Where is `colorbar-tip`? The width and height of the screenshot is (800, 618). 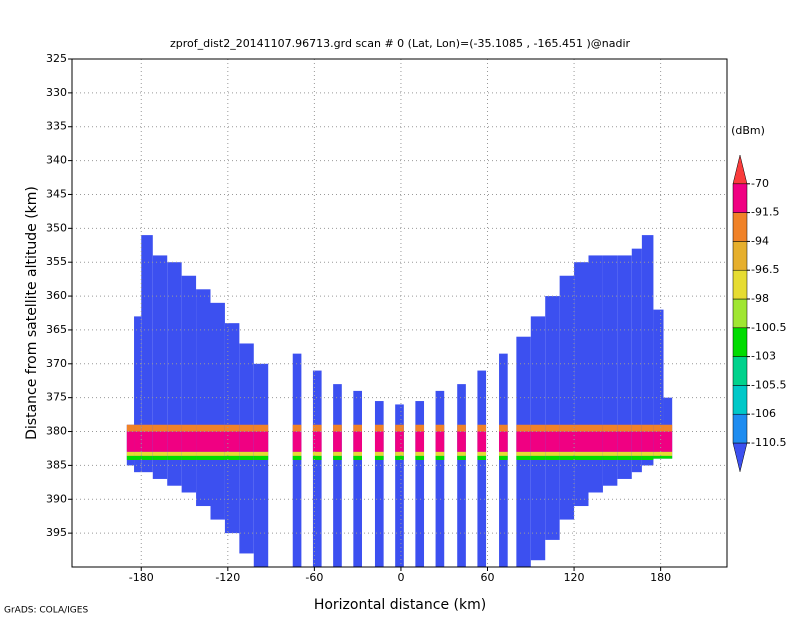 colorbar-tip is located at coordinates (740, 457).